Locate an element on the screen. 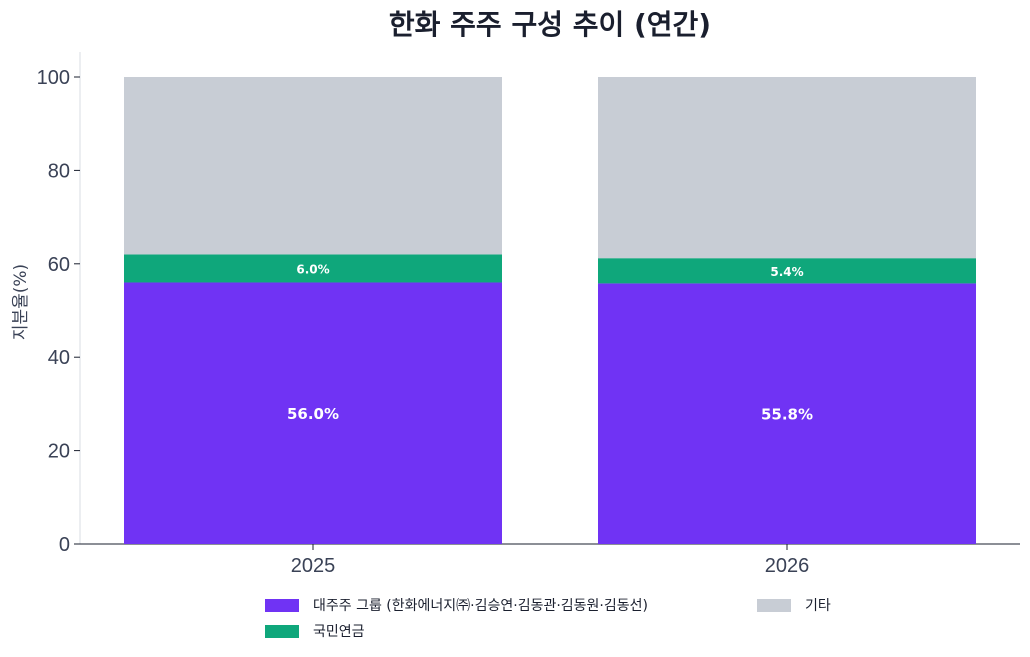  chart-title: 한화 주주 구성 추이 (연간) is located at coordinates (550, 24).